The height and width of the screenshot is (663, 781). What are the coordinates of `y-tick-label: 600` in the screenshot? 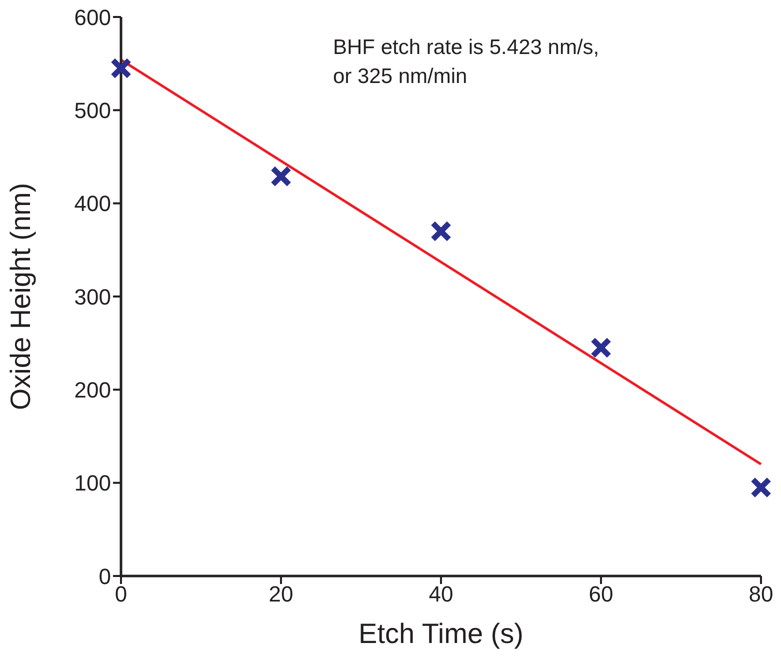 It's located at (92, 17).